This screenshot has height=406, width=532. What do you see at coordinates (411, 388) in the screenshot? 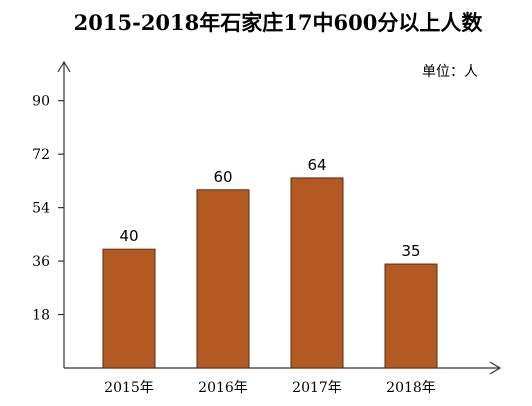
I see `category-label: 2018年` at bounding box center [411, 388].